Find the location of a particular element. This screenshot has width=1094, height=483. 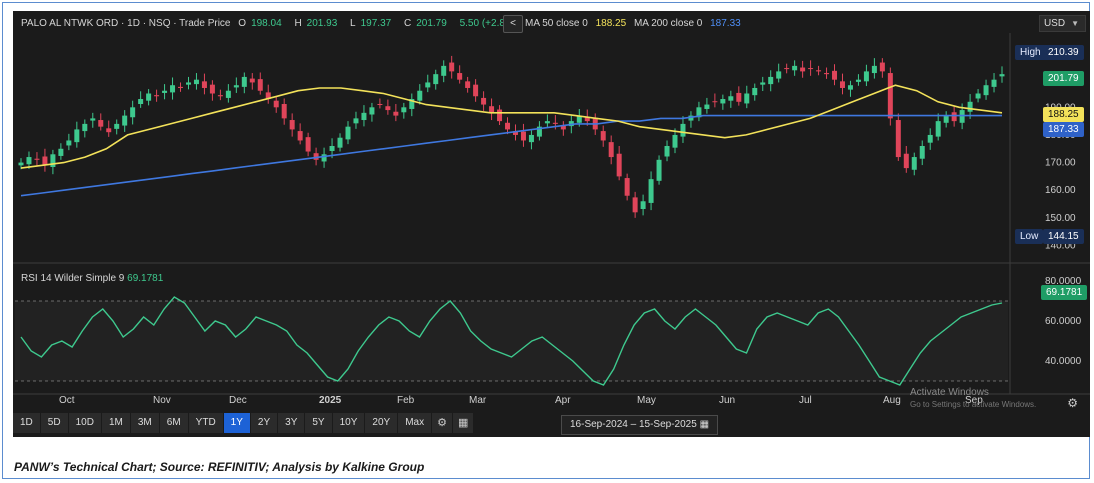

calendar-icon: ▦ is located at coordinates (704, 424).